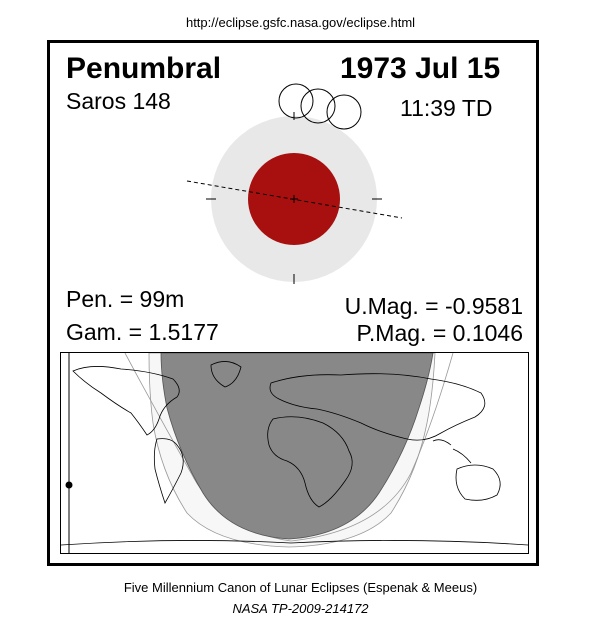 Image resolution: width=601 pixels, height=640 pixels. Describe the element at coordinates (344, 112) in the screenshot. I see `moon-position-last` at that location.